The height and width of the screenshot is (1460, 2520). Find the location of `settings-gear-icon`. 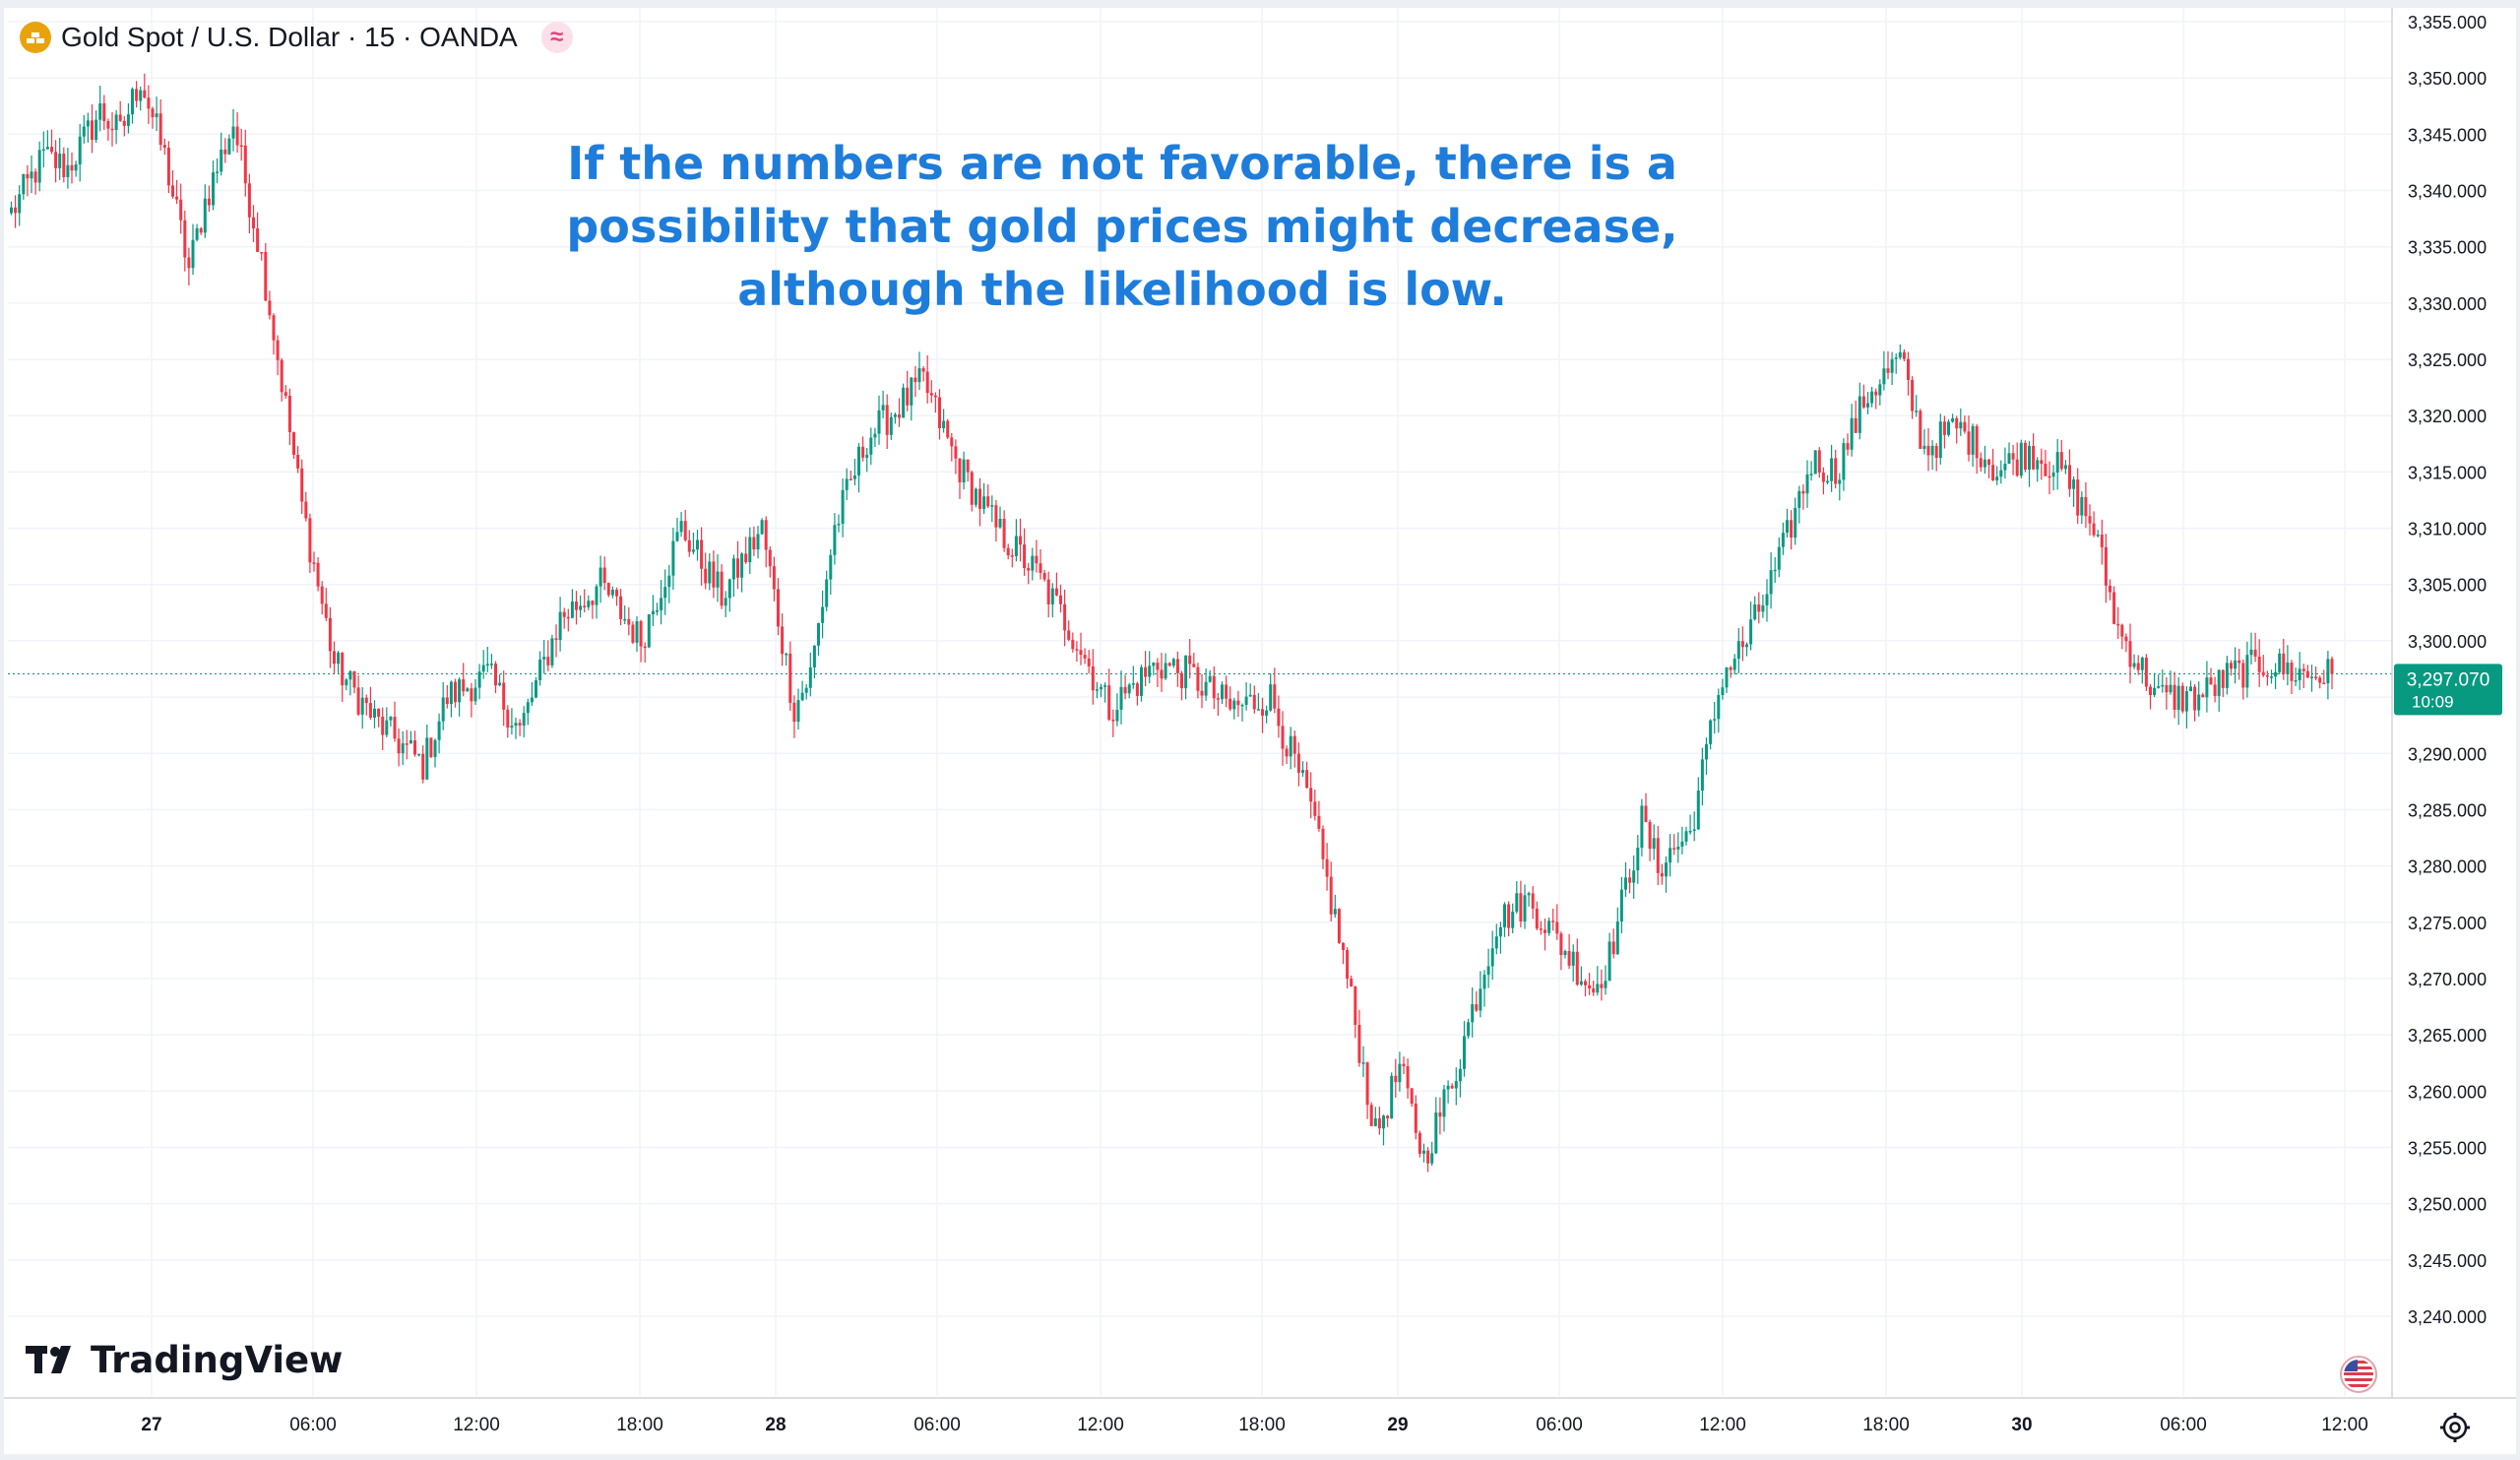

settings-gear-icon is located at coordinates (2455, 1427).